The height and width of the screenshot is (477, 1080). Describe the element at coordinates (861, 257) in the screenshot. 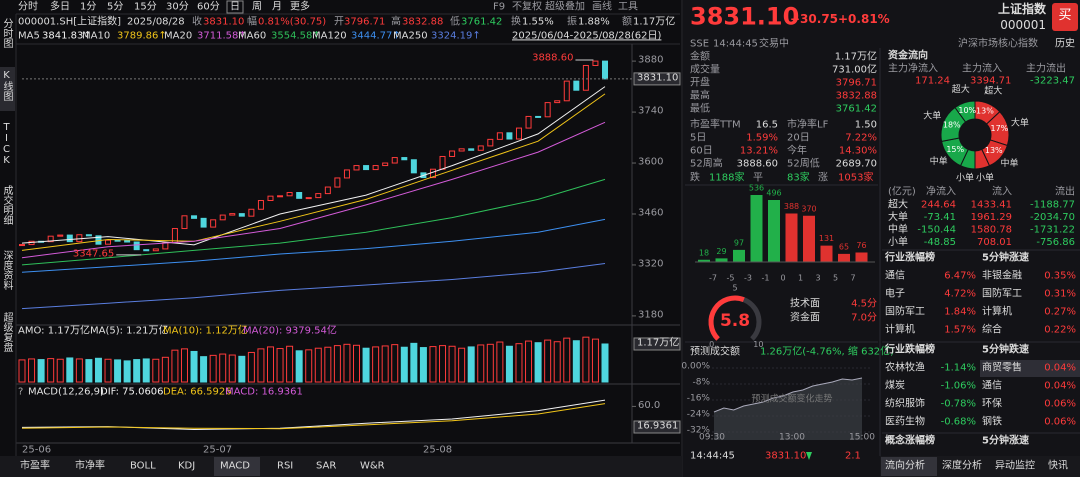

I see `dist-bar` at that location.